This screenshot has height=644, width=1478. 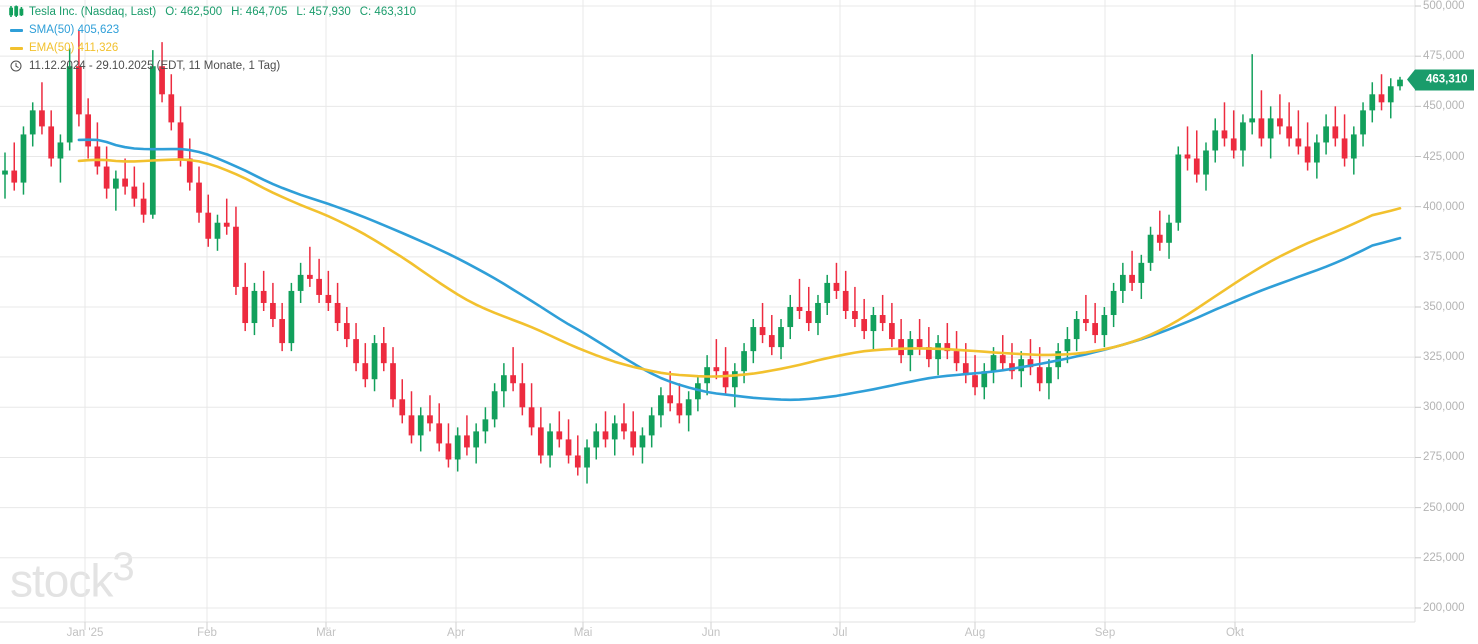 I want to click on legend-sma-row: SMA(50) 405,623, so click(x=216, y=30).